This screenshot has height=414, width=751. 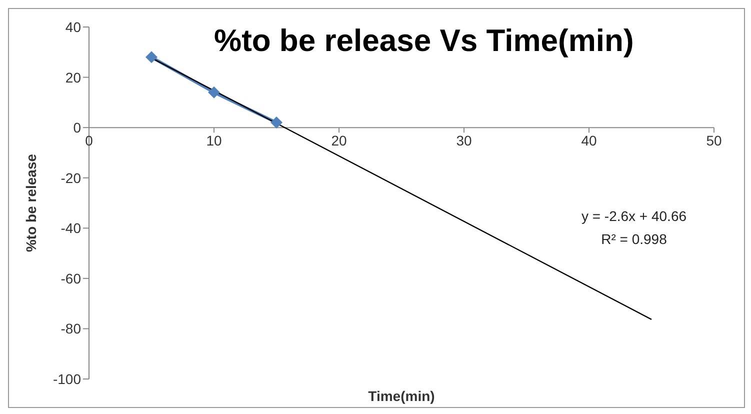 I want to click on annotation: y = -2.6x + 40.66, so click(x=634, y=216).